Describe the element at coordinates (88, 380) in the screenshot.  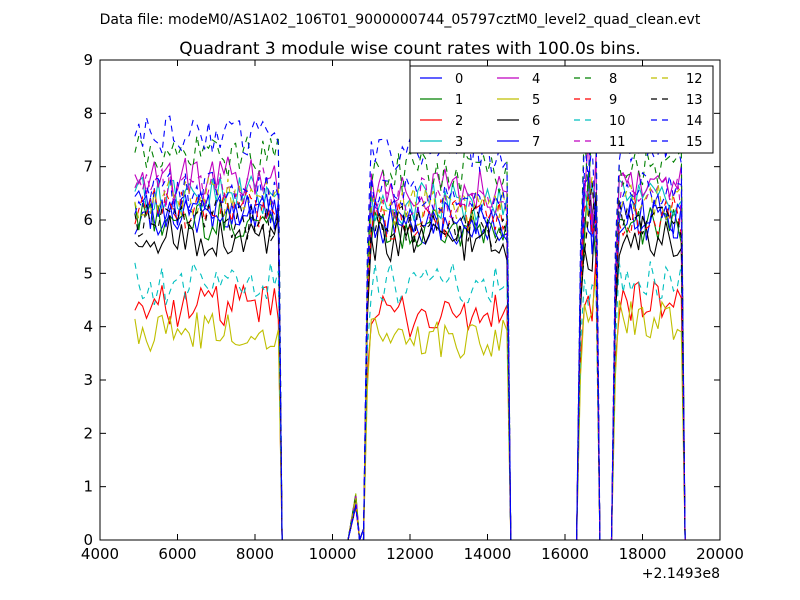
I see `y-tick-label: 3` at that location.